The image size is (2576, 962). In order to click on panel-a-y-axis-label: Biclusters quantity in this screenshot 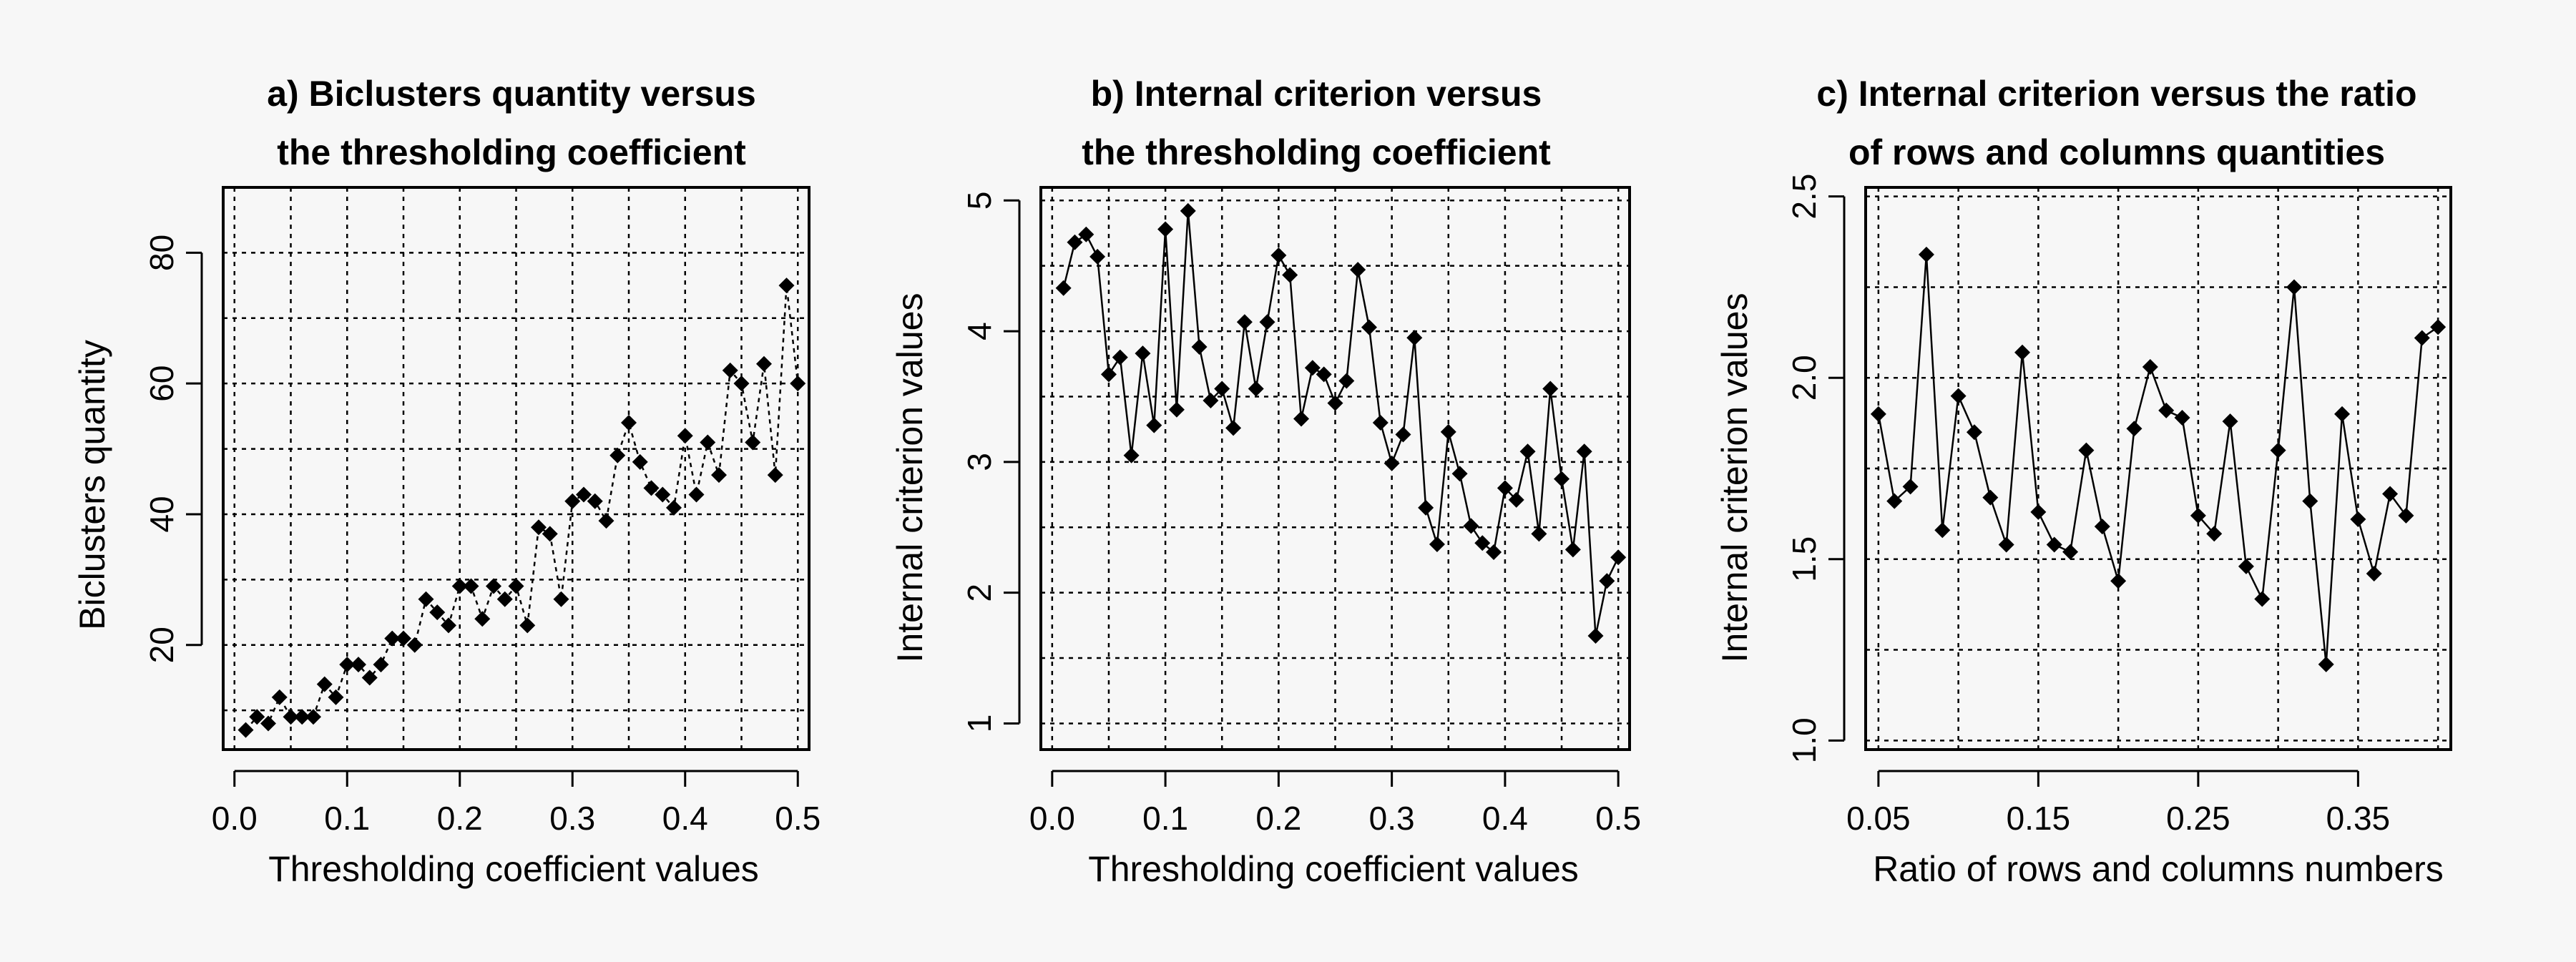, I will do `click(92, 485)`.